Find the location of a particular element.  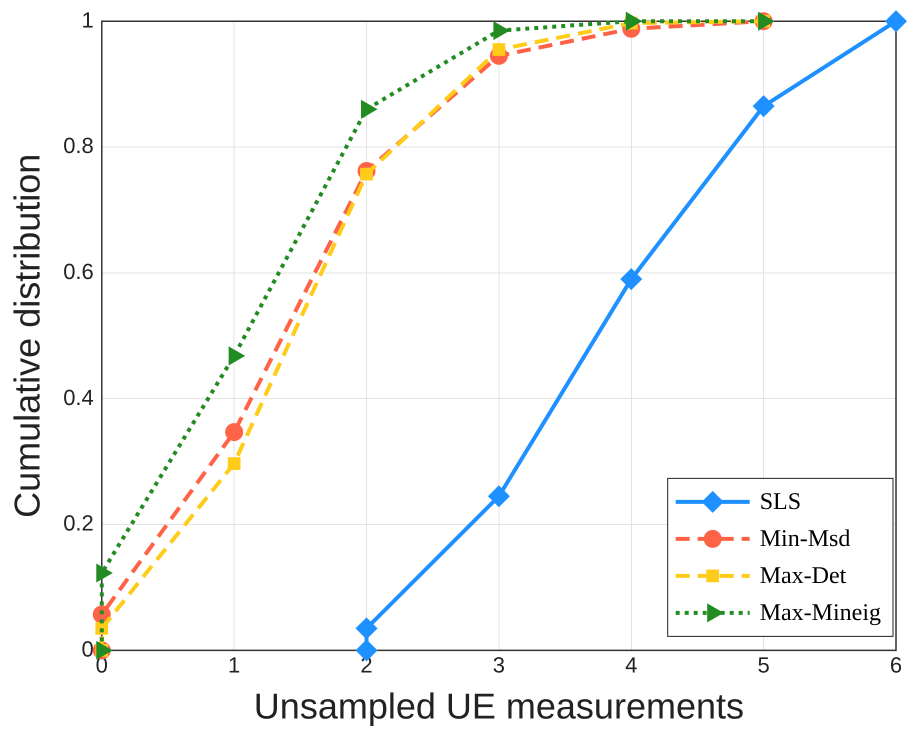

legend-label: Max-Mineig is located at coordinates (820, 613).